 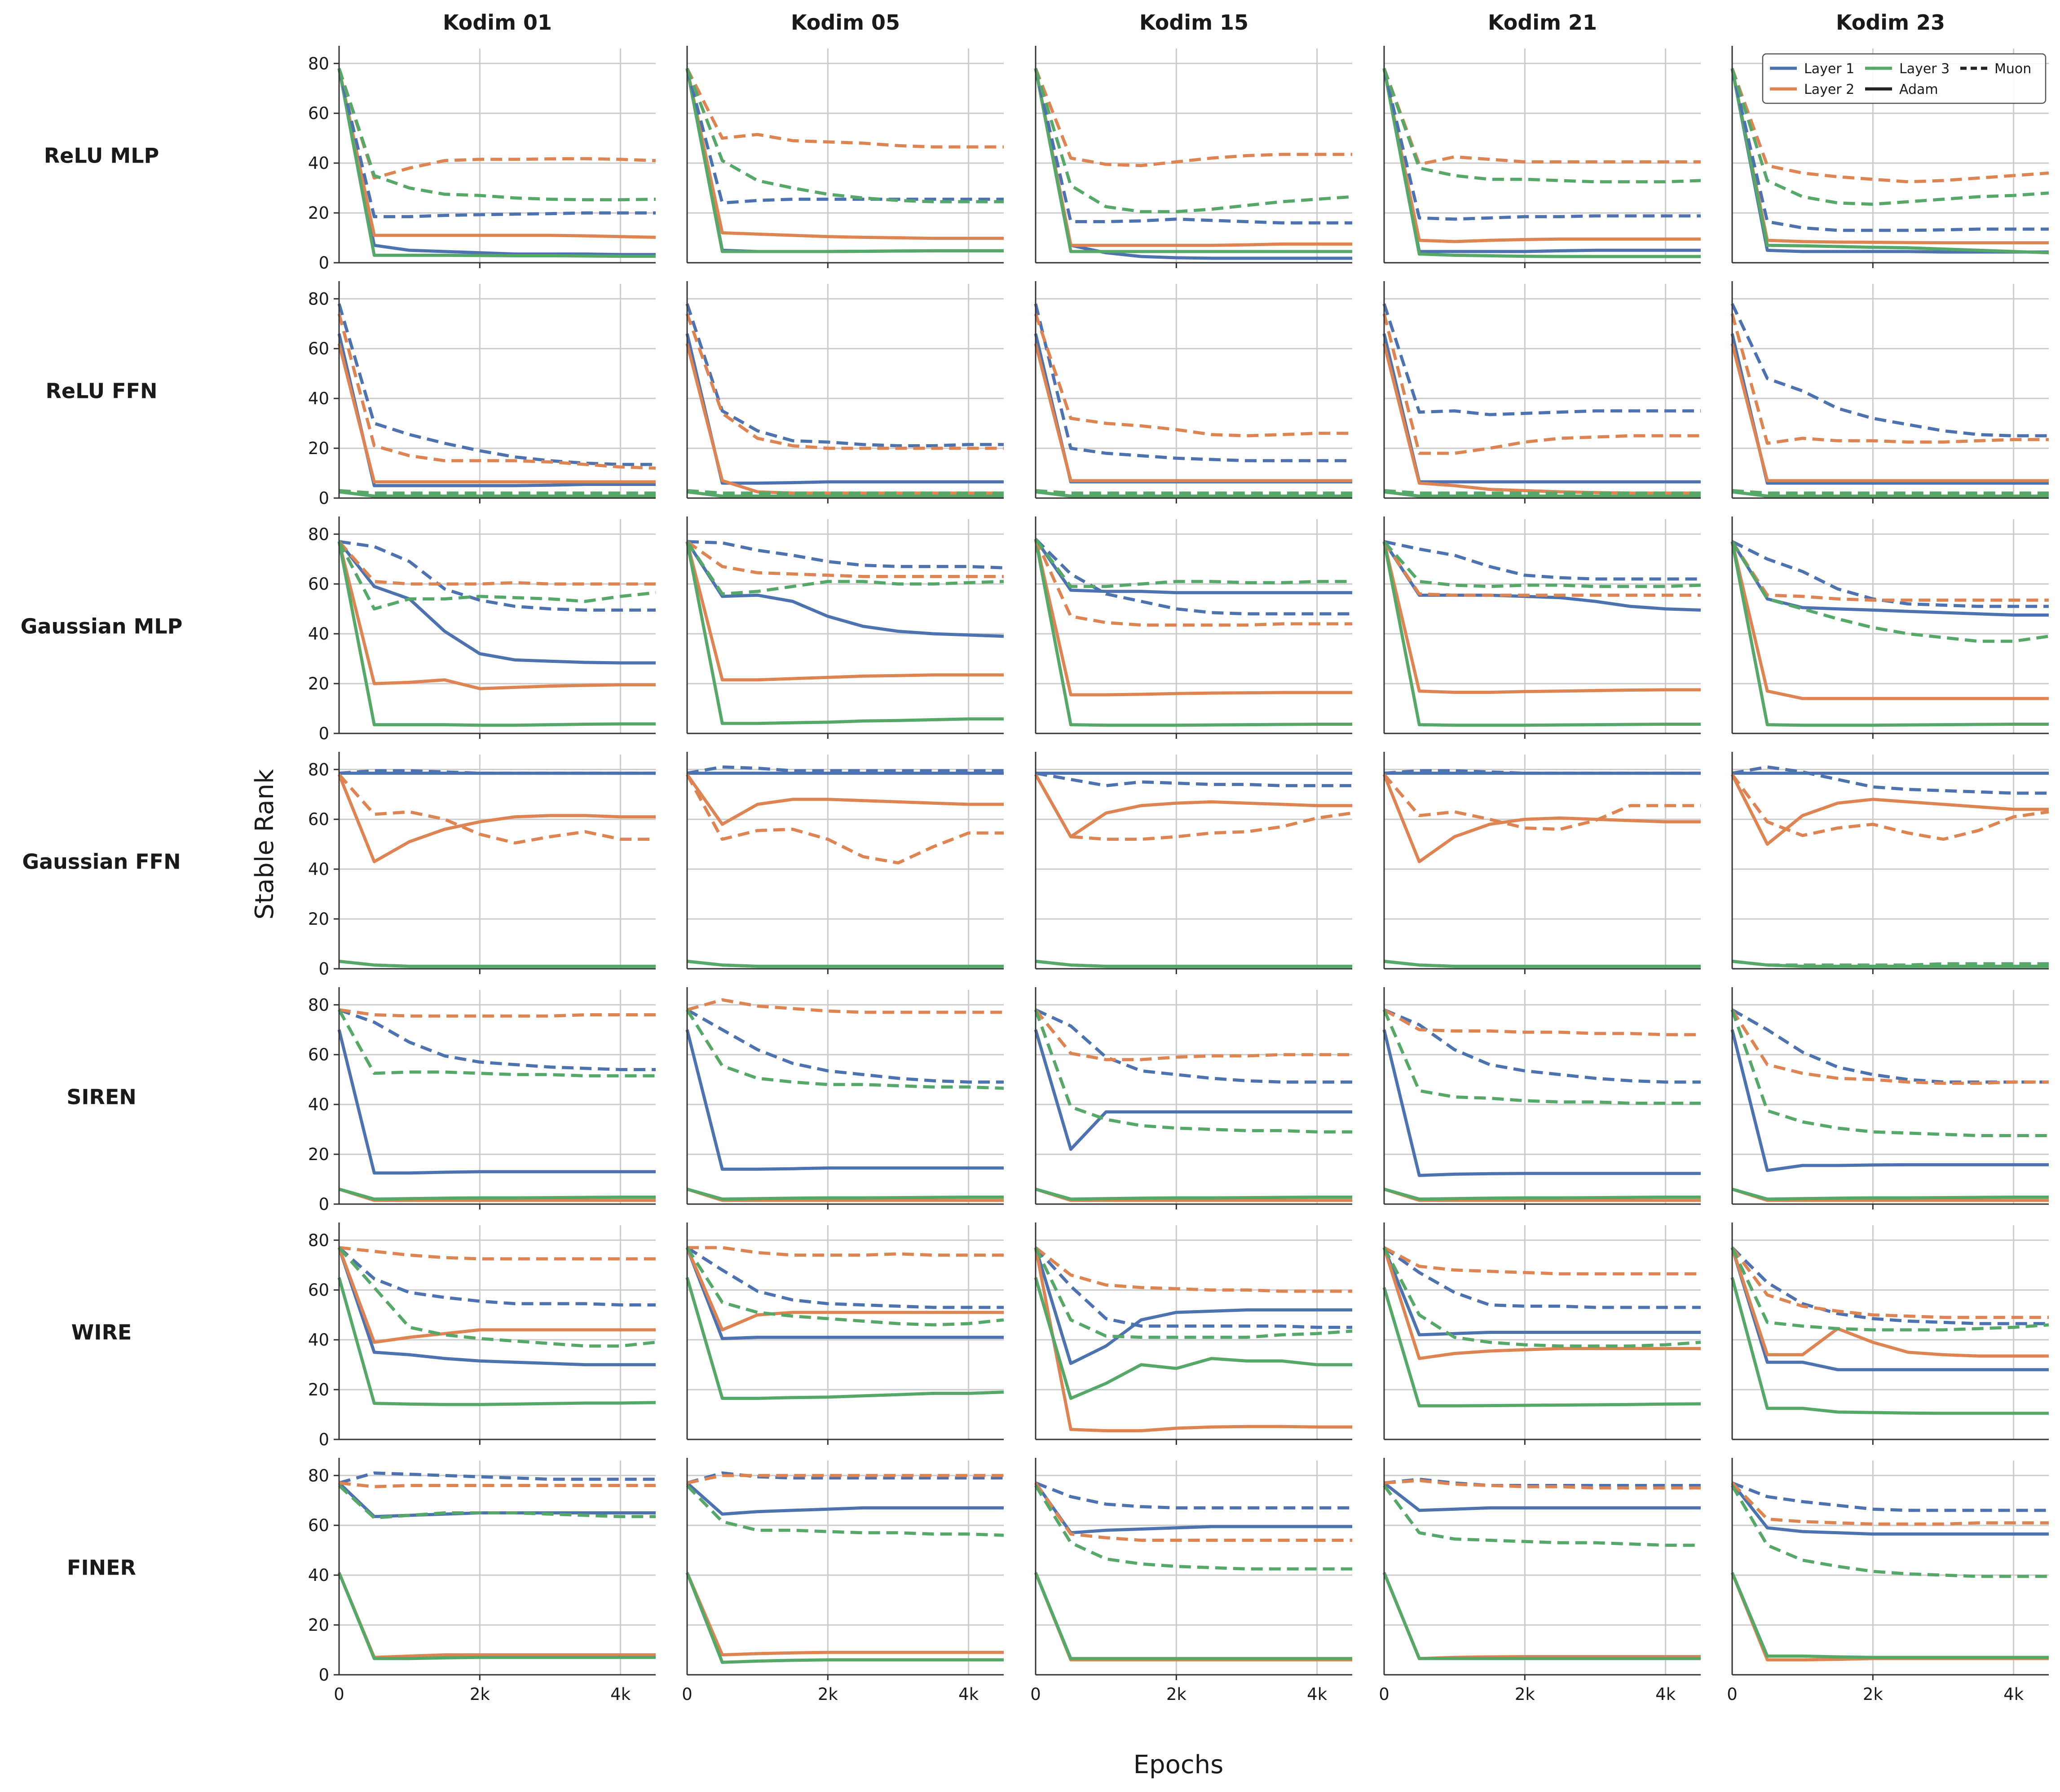 What do you see at coordinates (101, 1332) in the screenshot?
I see `row-title-wire: WIRE` at bounding box center [101, 1332].